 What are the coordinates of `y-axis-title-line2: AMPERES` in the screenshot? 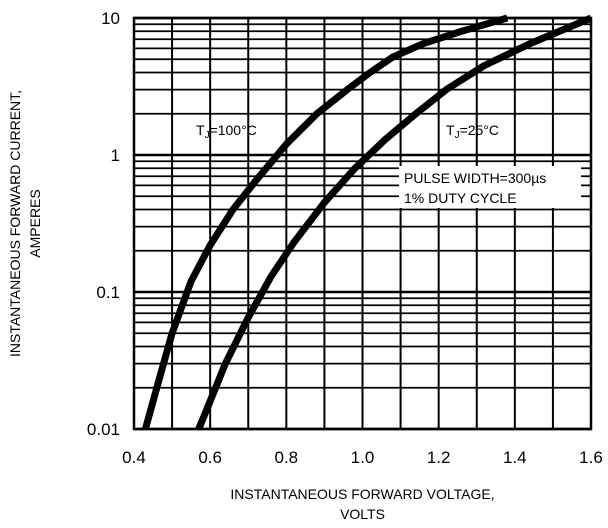 It's located at (35, 223).